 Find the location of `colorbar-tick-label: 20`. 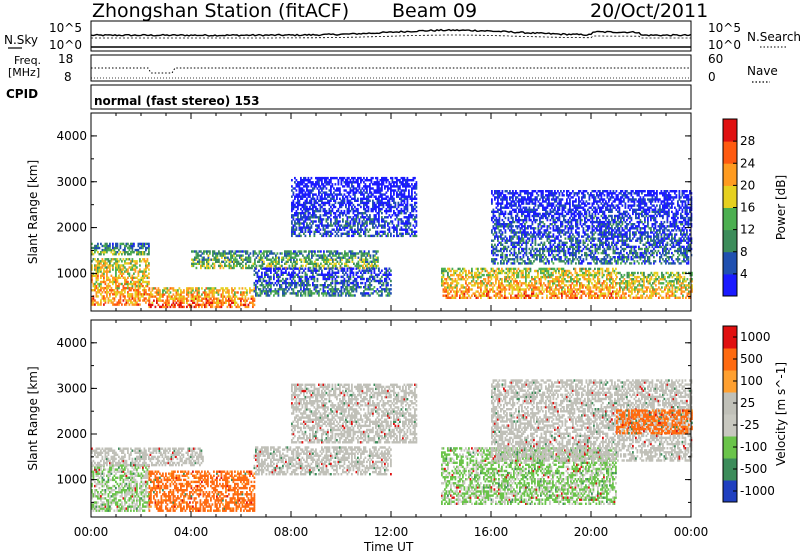

colorbar-tick-label: 20 is located at coordinates (747, 185).